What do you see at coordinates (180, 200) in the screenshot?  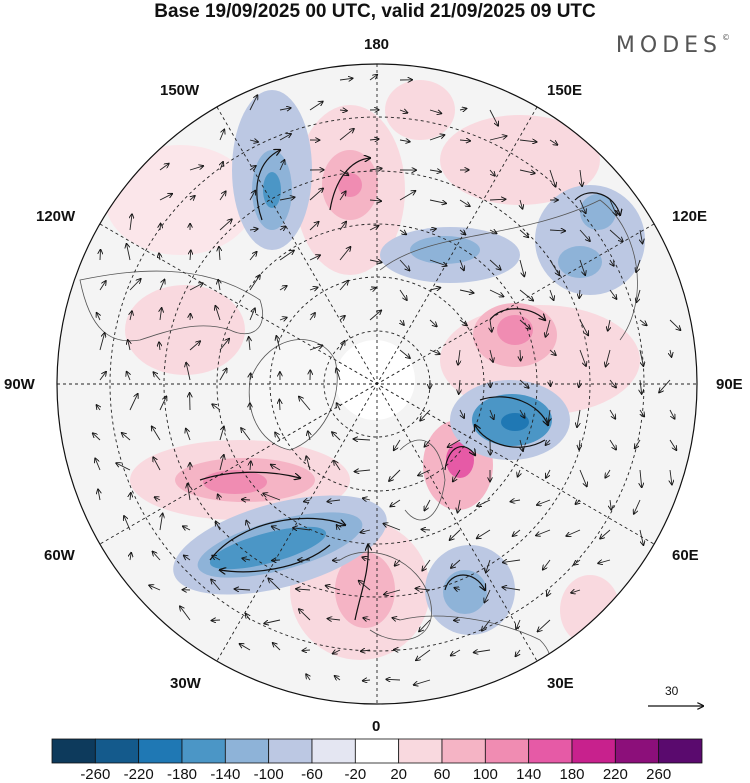 I see `pos-alaska-pacific` at bounding box center [180, 200].